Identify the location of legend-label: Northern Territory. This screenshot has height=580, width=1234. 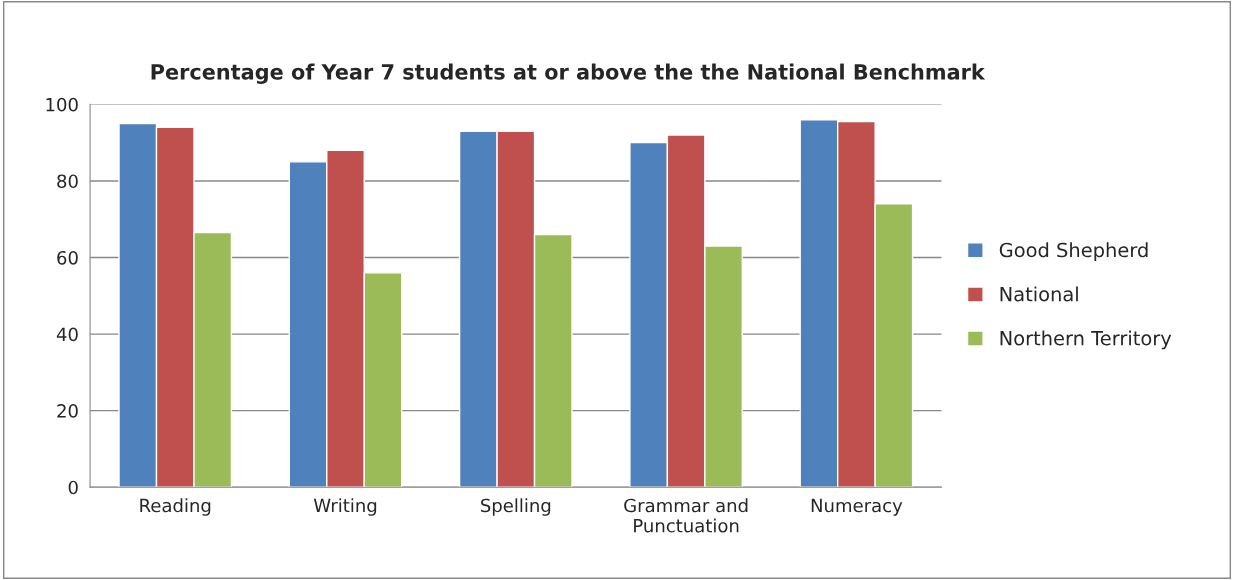
(1086, 340).